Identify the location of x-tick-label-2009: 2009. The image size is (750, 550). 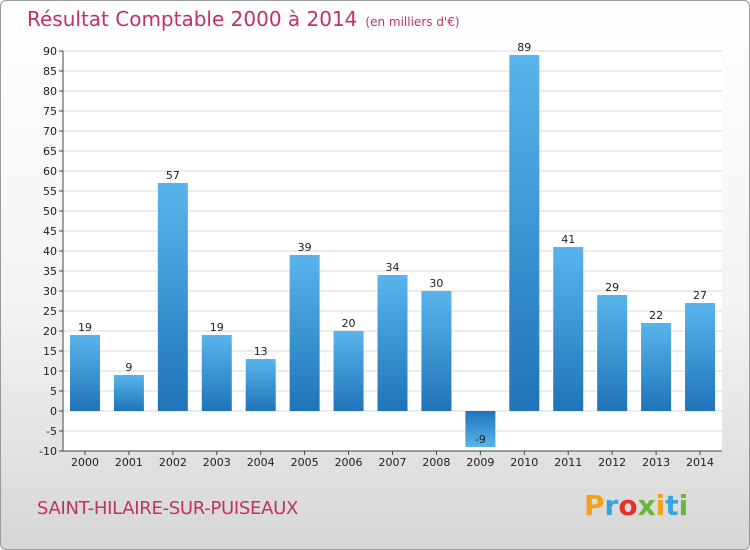
(480, 462).